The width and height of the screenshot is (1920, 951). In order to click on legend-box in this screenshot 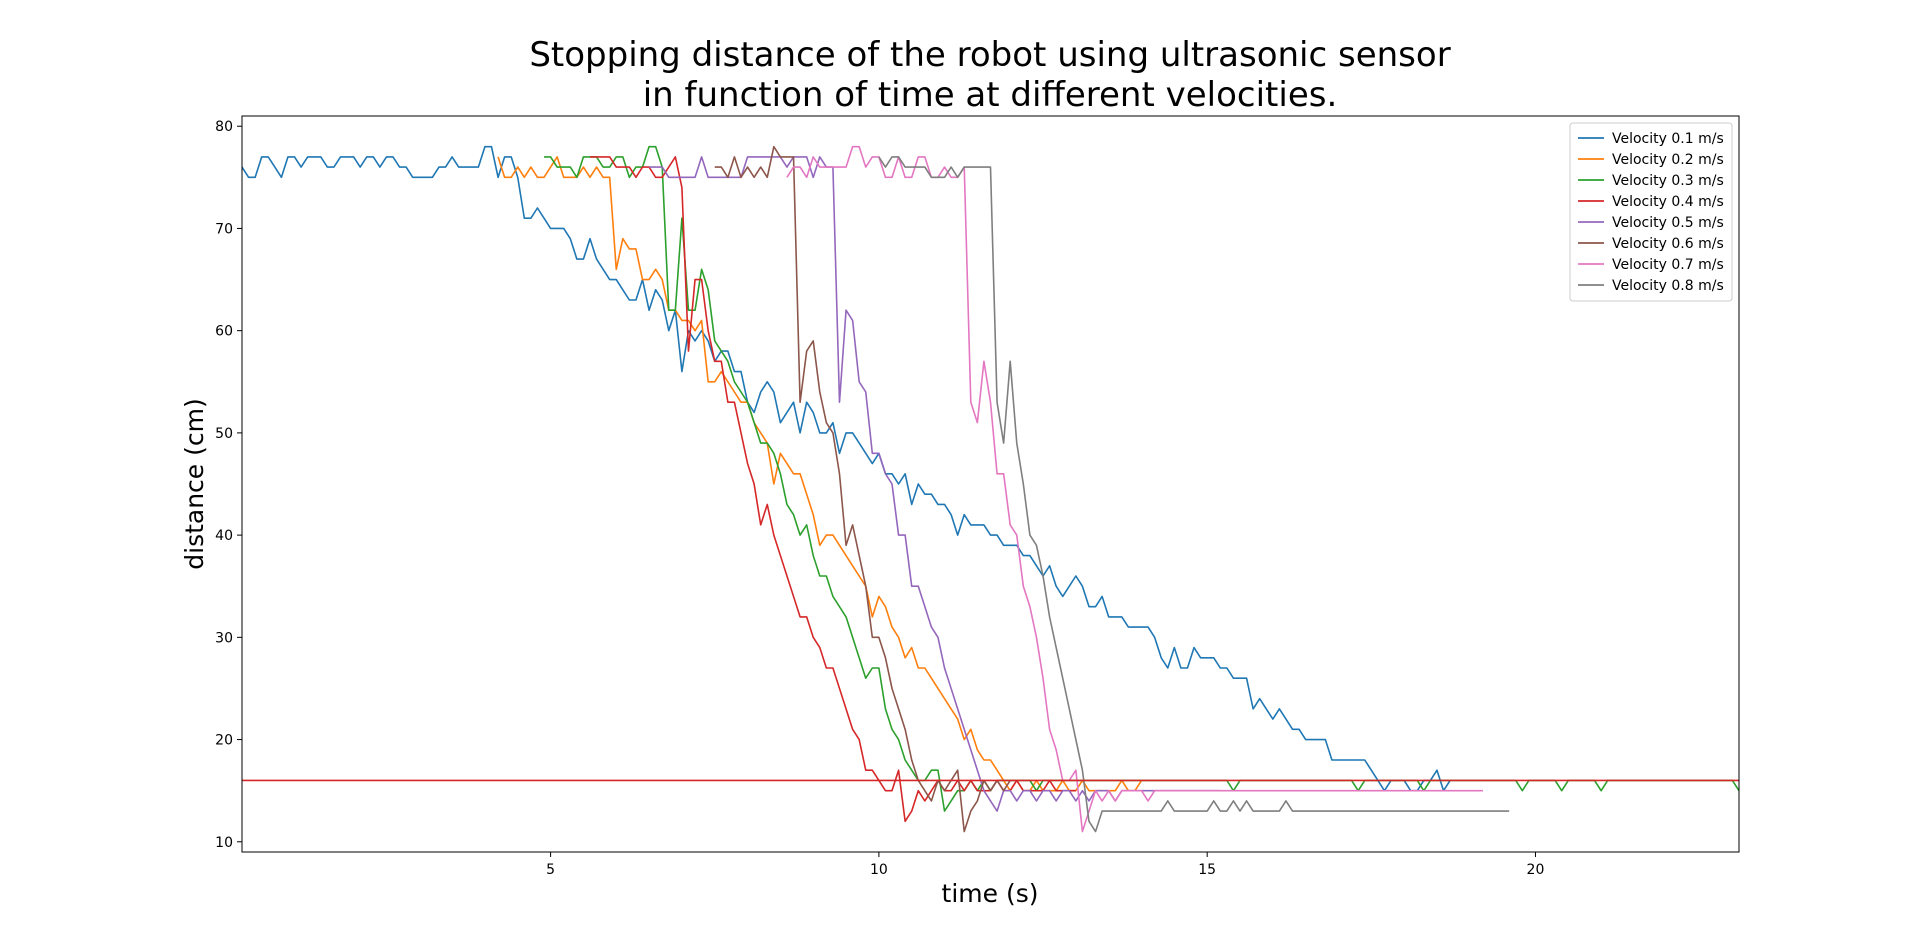, I will do `click(1651, 212)`.